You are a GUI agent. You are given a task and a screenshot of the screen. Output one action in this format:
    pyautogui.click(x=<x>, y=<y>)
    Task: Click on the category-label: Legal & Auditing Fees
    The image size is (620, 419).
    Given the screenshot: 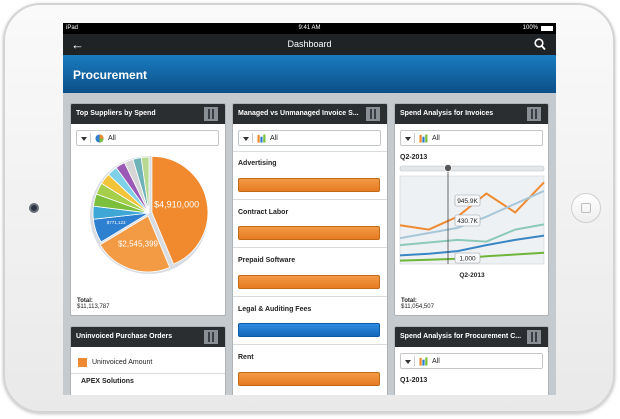 What is the action you would take?
    pyautogui.click(x=275, y=309)
    